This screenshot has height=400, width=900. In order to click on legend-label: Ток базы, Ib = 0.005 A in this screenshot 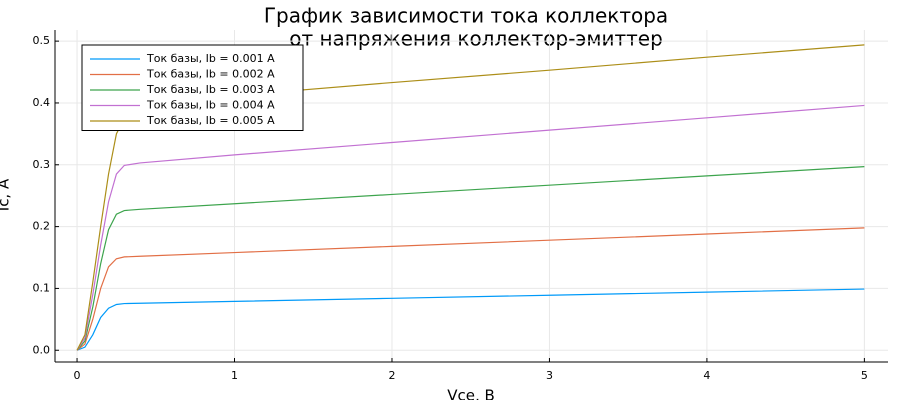, I will do `click(210, 120)`.